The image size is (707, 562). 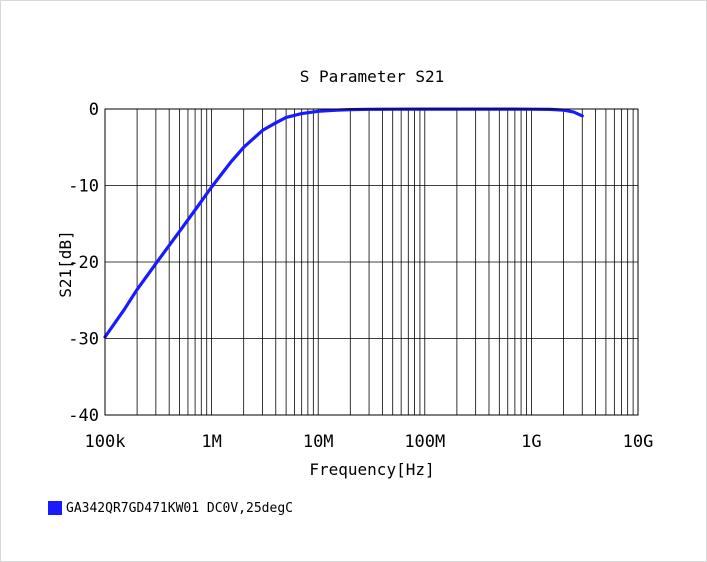 What do you see at coordinates (424, 442) in the screenshot?
I see `x-tick-label: 100M` at bounding box center [424, 442].